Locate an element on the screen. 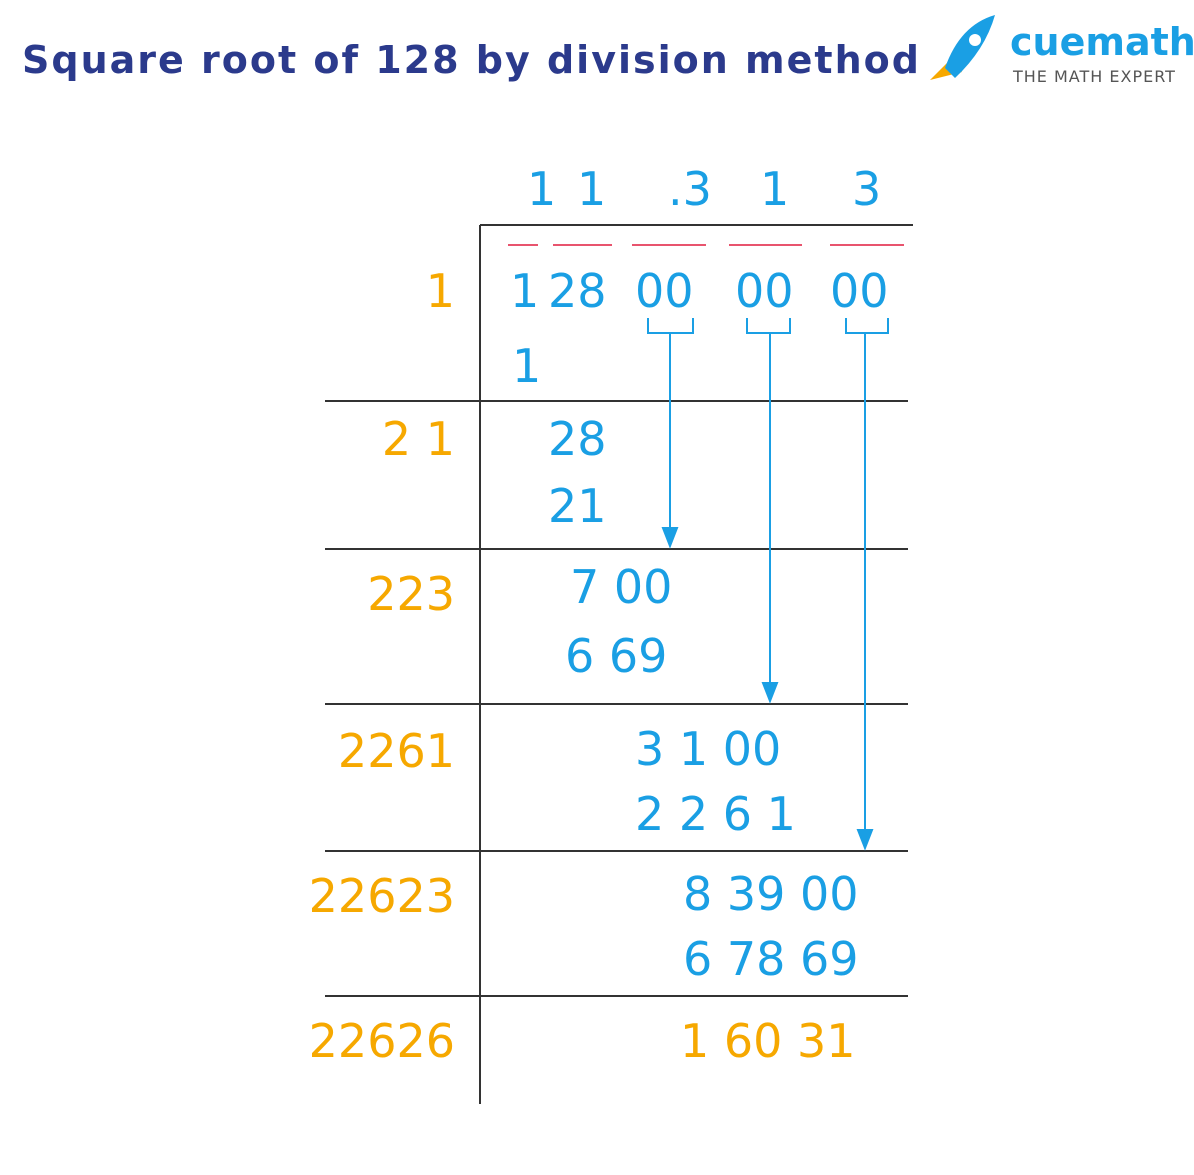 The height and width of the screenshot is (1175, 1194). arrows is located at coordinates (768, 584).